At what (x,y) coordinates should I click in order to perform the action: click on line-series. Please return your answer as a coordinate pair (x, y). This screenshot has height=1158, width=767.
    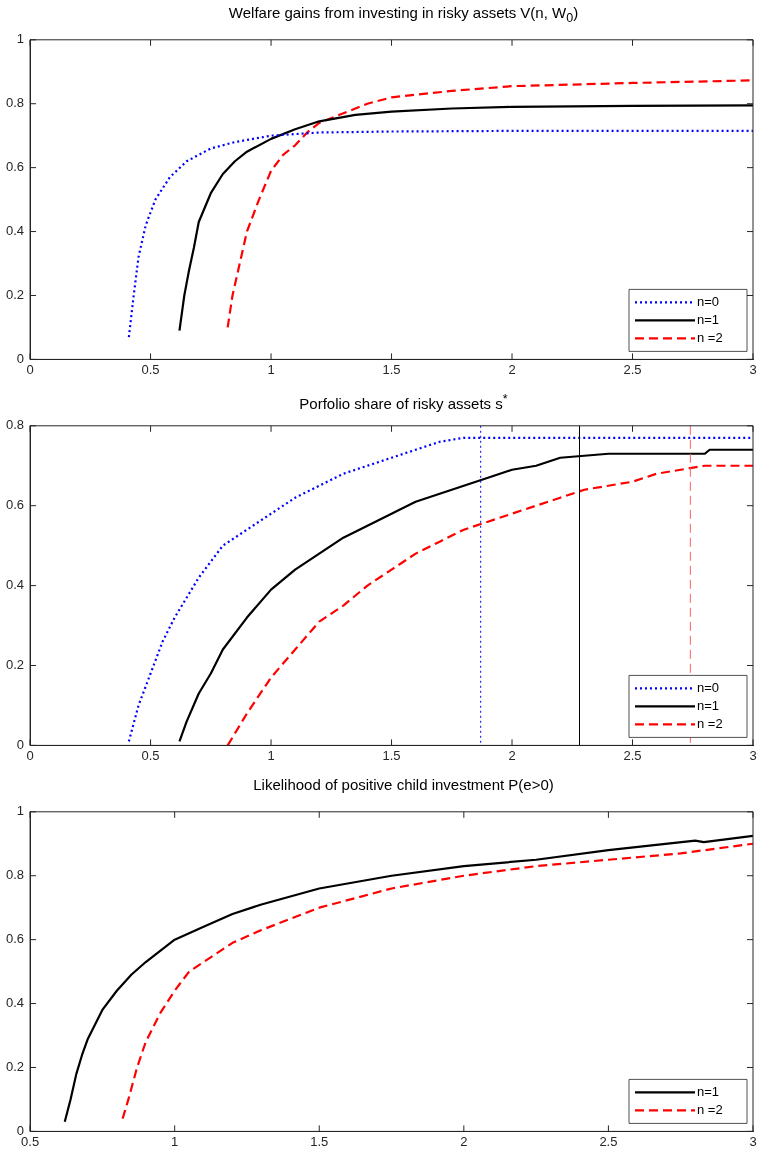
    Looking at the image, I should click on (489, 204).